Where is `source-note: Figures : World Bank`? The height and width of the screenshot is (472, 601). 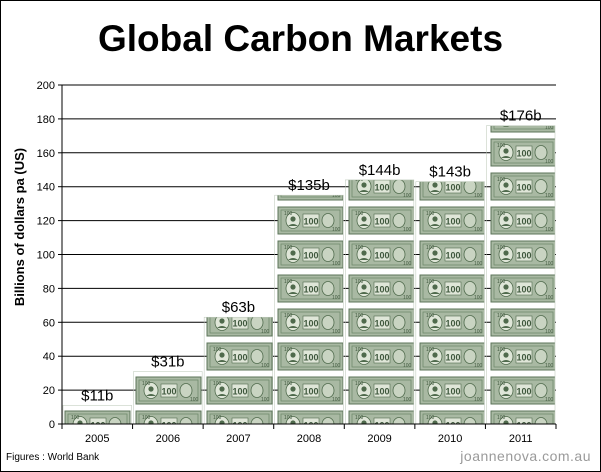 source-note: Figures : World Bank is located at coordinates (53, 457).